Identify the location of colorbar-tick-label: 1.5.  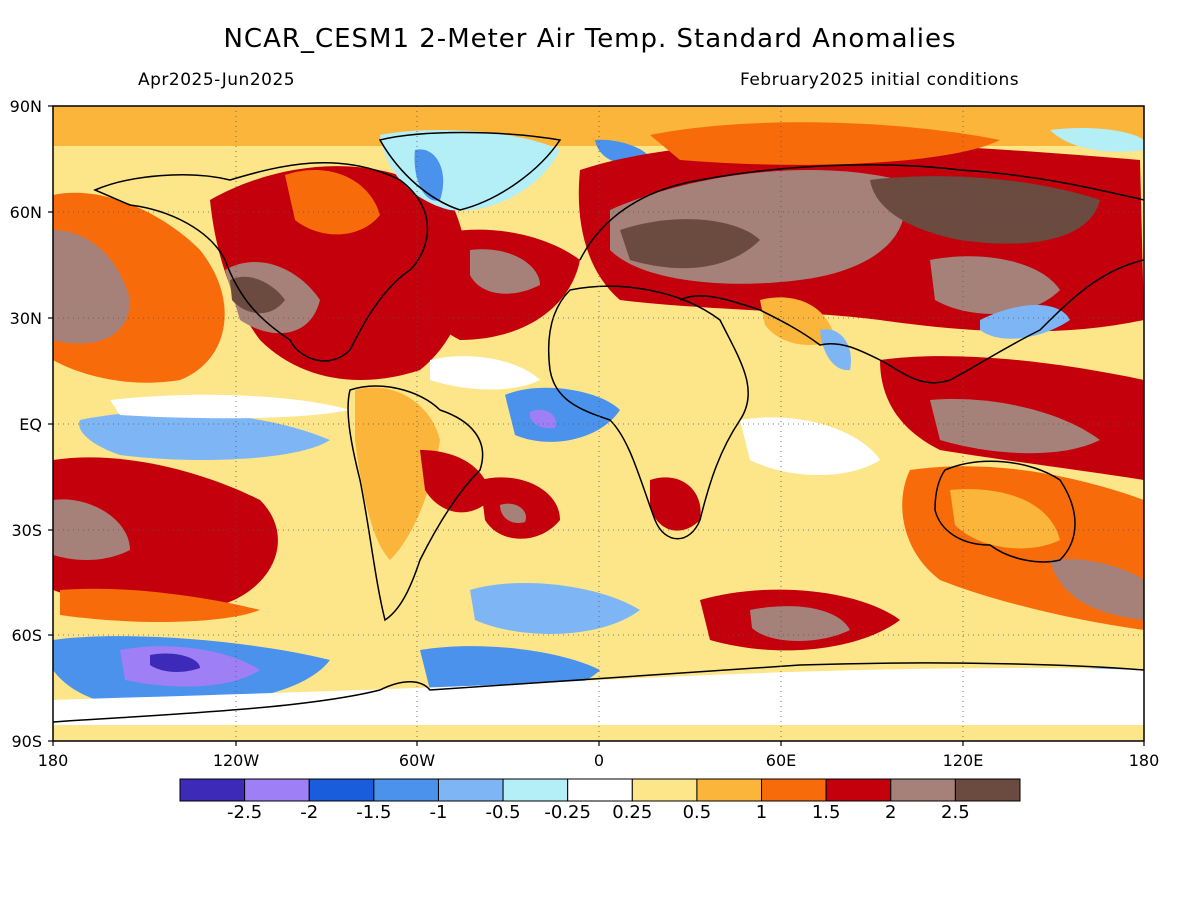
(826, 812).